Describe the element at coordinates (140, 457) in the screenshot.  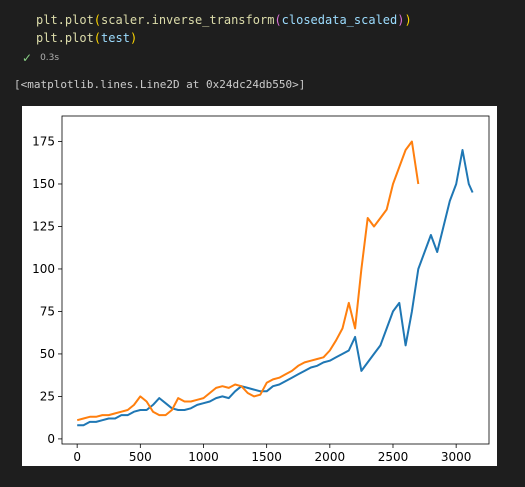
I see `x-tick-label: 500` at that location.